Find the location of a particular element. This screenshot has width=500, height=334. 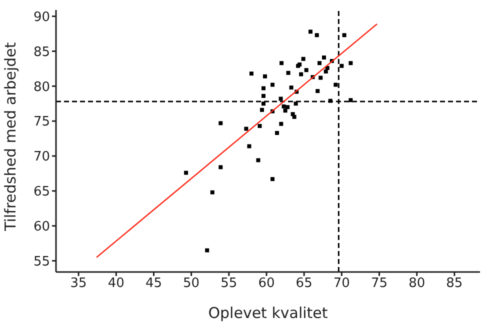

x-tick-label: 80 is located at coordinates (417, 284).